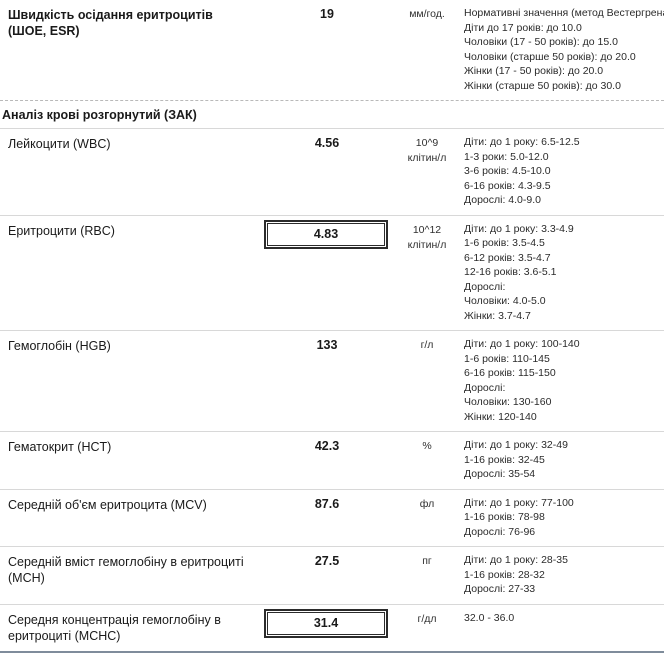 This screenshot has height=653, width=664. Describe the element at coordinates (519, 228) in the screenshot. I see `reference-line: Діти: до 1 року: 3.3-4.9` at that location.